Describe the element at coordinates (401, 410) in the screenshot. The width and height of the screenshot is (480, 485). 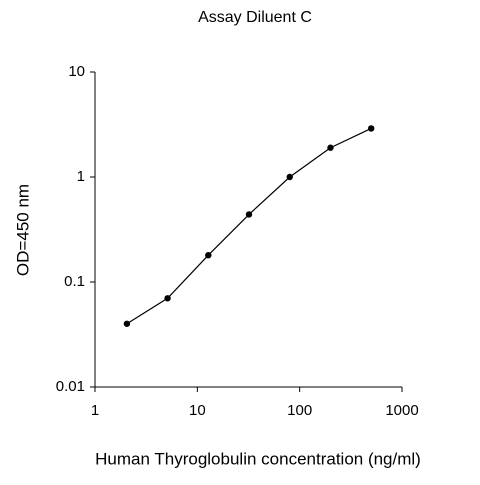
I see `x-tick-label: 1000` at that location.